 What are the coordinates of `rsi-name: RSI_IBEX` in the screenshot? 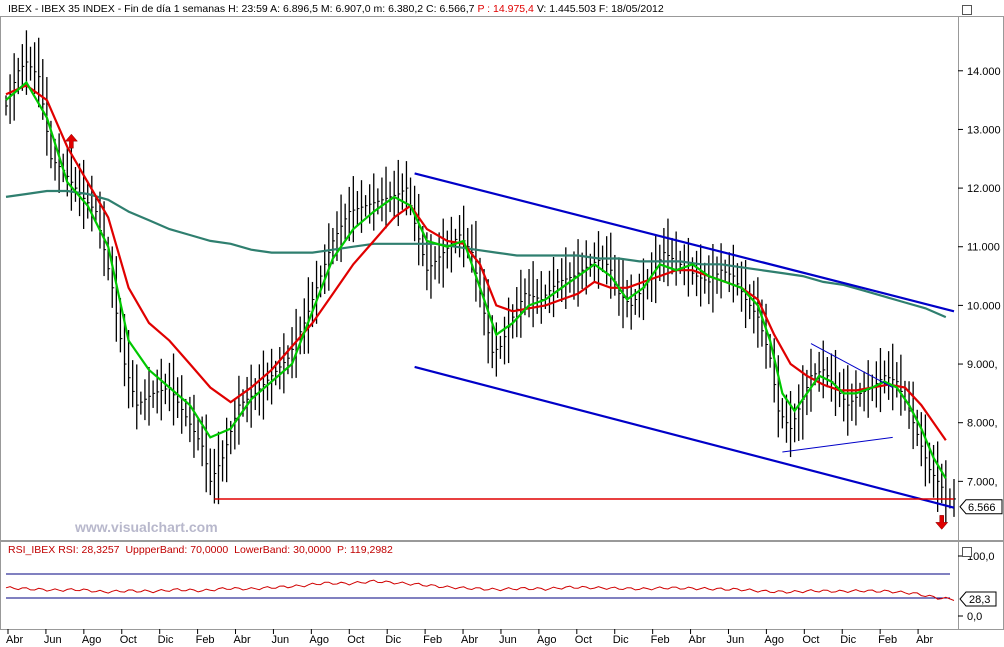 It's located at (32, 550).